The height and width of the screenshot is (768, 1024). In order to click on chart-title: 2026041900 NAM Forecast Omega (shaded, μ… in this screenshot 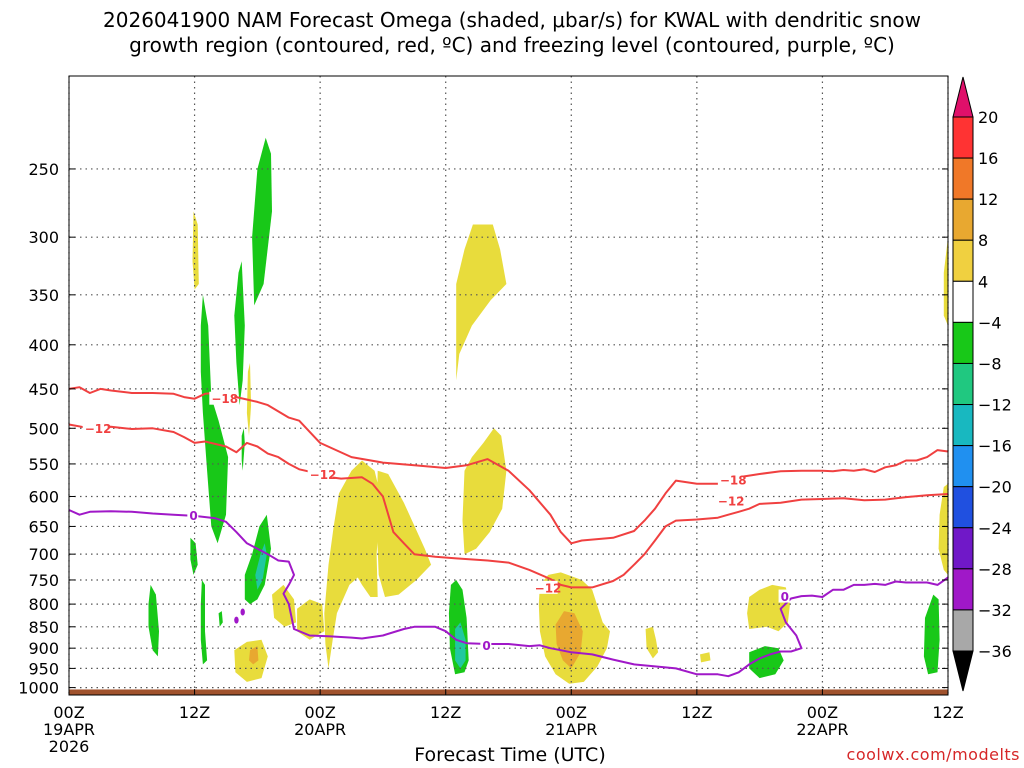, I will do `click(512, 32)`.